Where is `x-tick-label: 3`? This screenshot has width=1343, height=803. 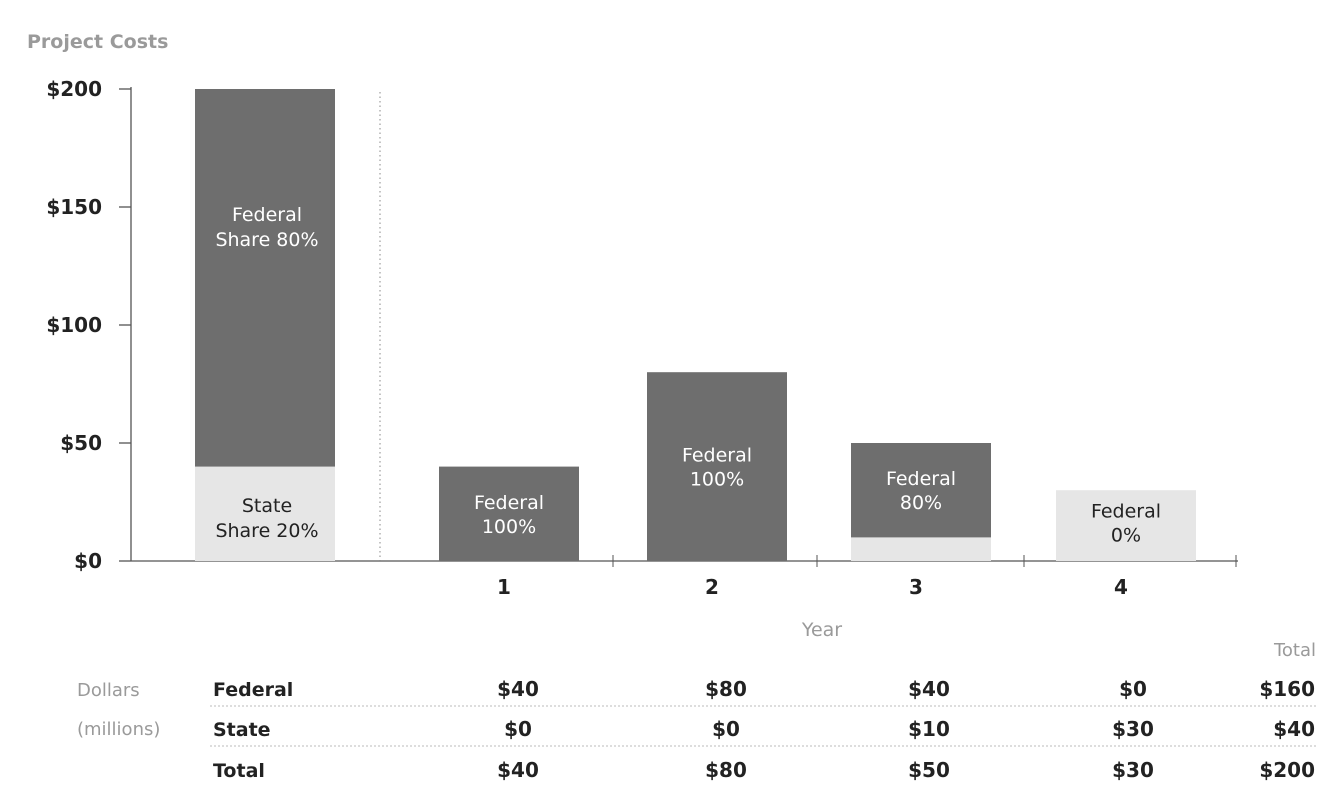 x-tick-label: 3 is located at coordinates (916, 587).